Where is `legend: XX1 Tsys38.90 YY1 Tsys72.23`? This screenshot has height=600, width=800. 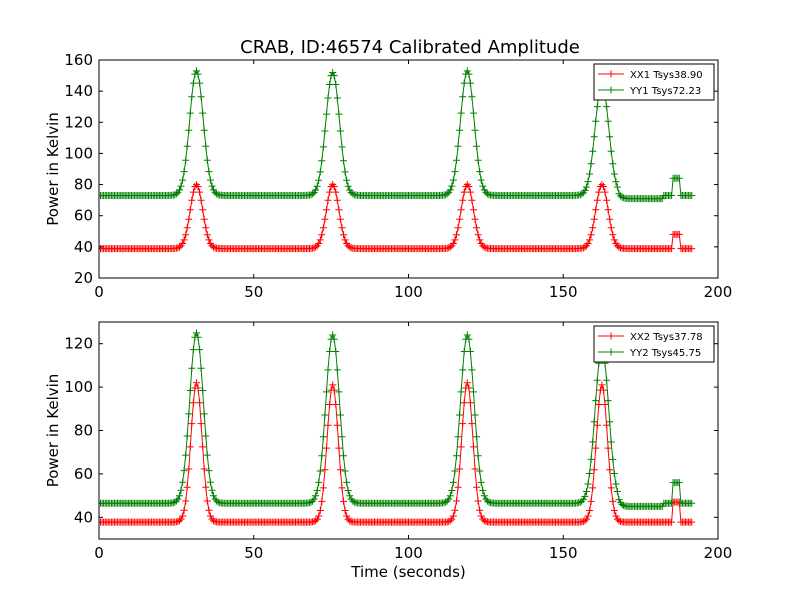
legend: XX1 Tsys38.90 YY1 Tsys72.23 is located at coordinates (654, 82).